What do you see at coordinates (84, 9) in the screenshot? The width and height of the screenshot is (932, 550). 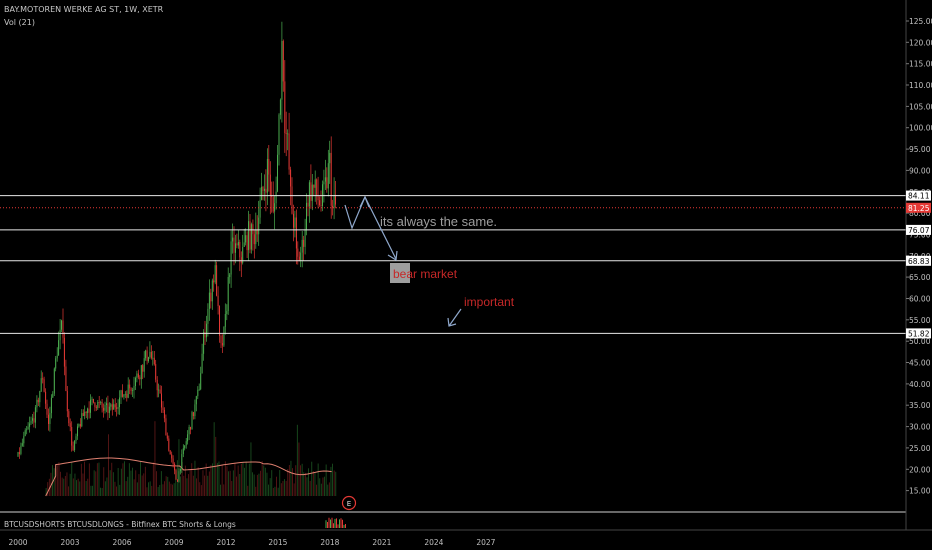 I see `symbol-title: BAY.MOTOREN WERKE AG ST, 1W, XETR` at bounding box center [84, 9].